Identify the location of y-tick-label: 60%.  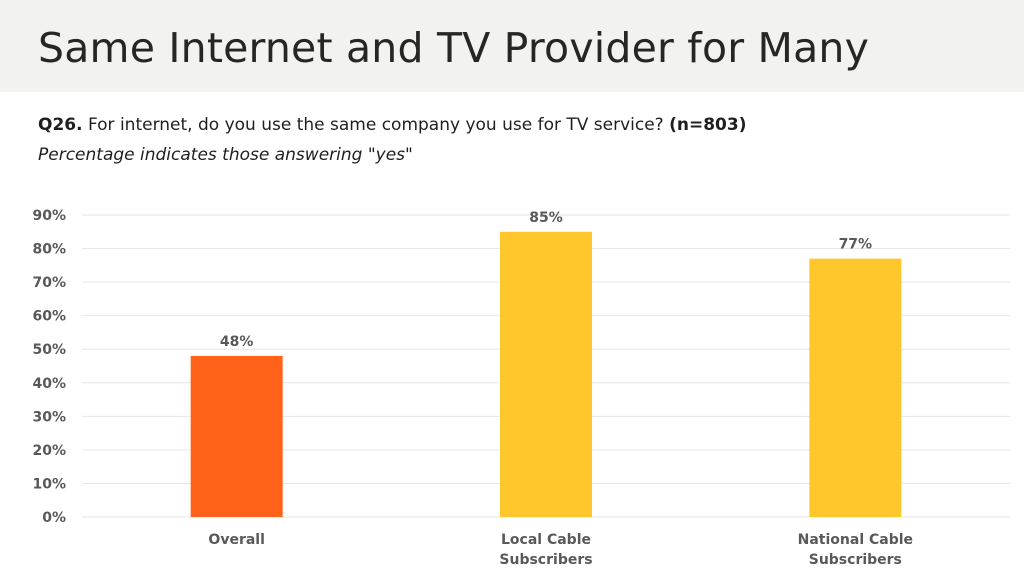
(49, 317).